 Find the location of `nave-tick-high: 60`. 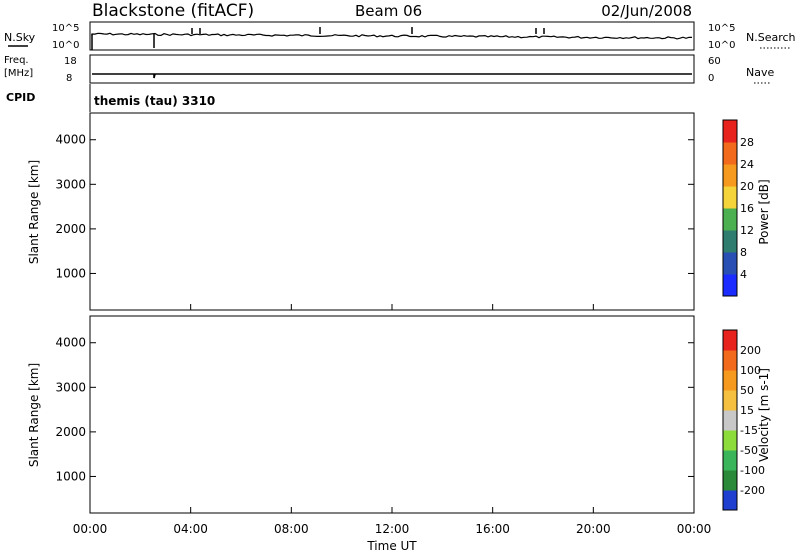

nave-tick-high: 60 is located at coordinates (714, 61).